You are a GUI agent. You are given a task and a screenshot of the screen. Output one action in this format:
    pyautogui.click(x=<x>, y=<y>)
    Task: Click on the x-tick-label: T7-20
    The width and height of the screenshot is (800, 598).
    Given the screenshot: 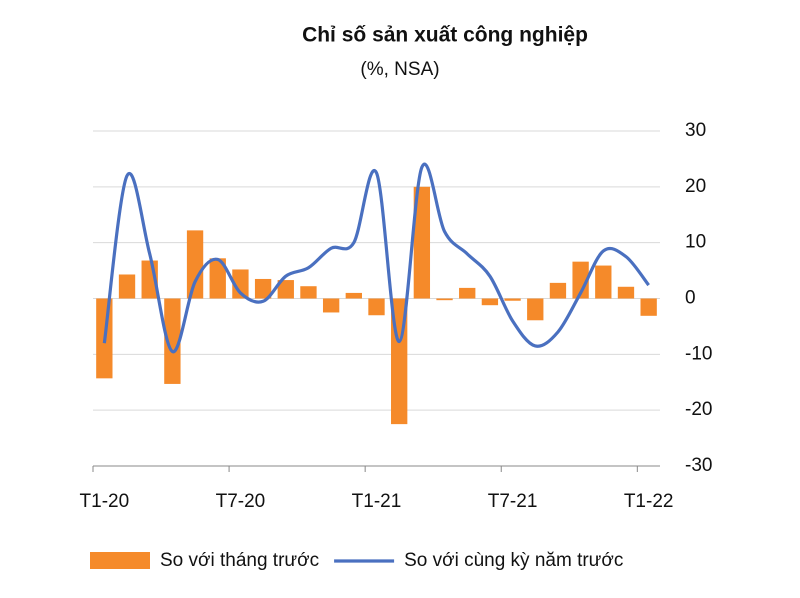 What is the action you would take?
    pyautogui.click(x=241, y=501)
    